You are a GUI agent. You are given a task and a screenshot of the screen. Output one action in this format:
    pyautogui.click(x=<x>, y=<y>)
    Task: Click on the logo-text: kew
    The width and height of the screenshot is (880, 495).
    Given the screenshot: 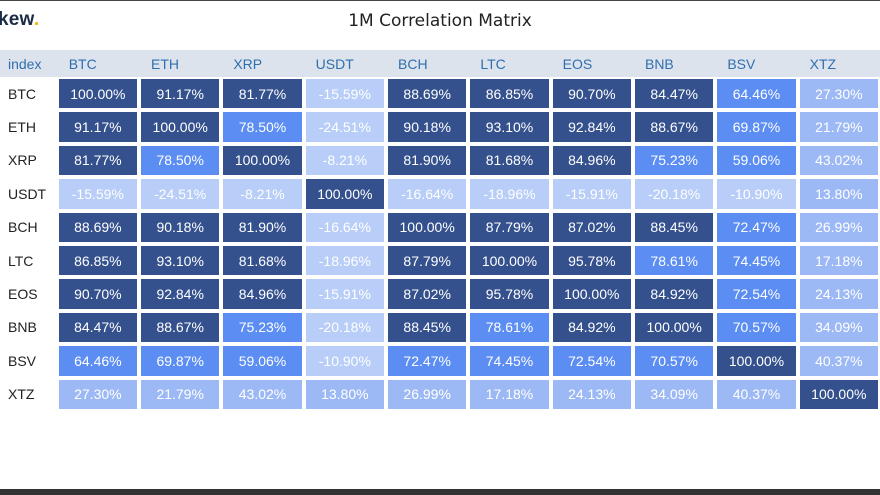 What is the action you would take?
    pyautogui.click(x=17, y=19)
    